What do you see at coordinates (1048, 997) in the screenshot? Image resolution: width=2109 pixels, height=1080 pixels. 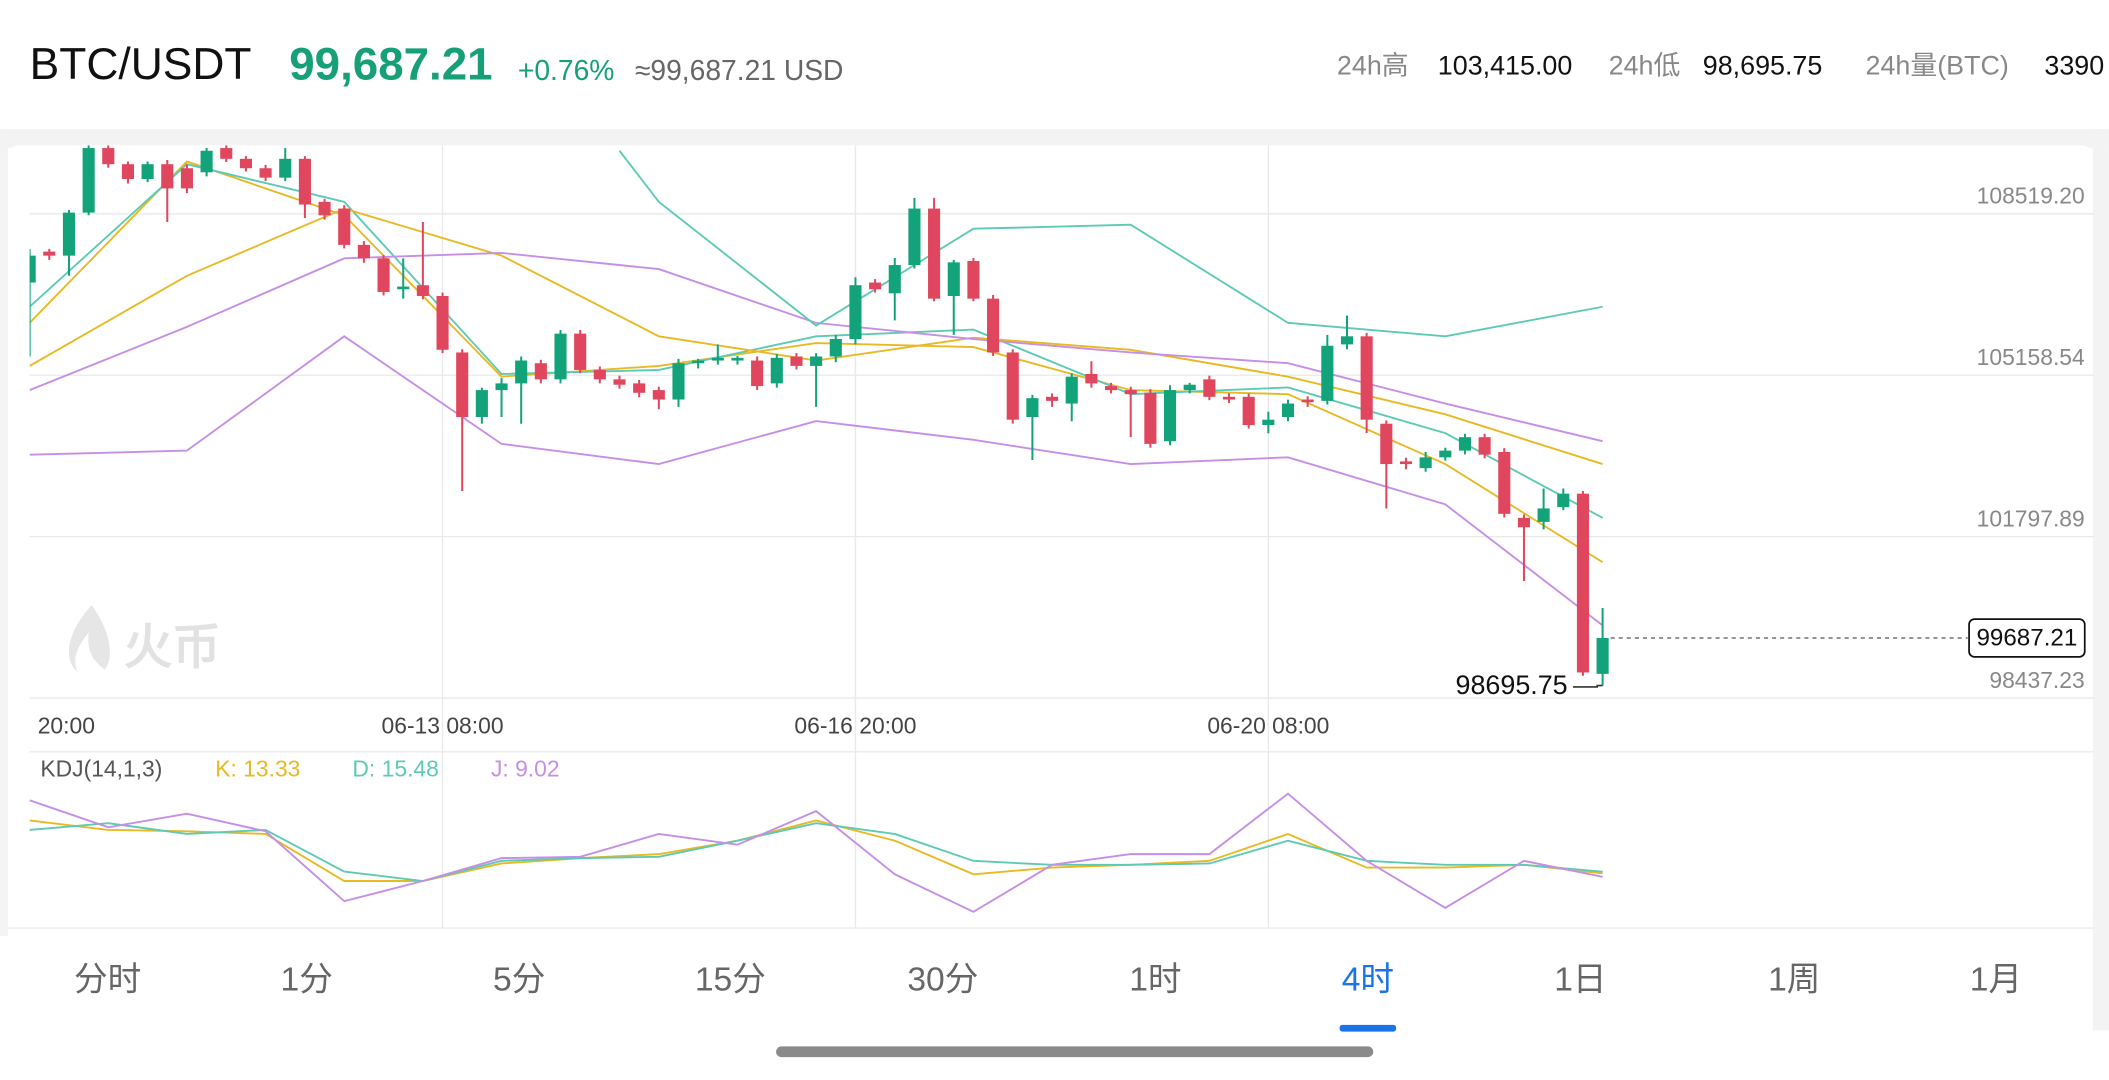 I see `tab-bar: 分时 1分 5分 15分 30分 1时 4时 1日 1周 1月` at bounding box center [1048, 997].